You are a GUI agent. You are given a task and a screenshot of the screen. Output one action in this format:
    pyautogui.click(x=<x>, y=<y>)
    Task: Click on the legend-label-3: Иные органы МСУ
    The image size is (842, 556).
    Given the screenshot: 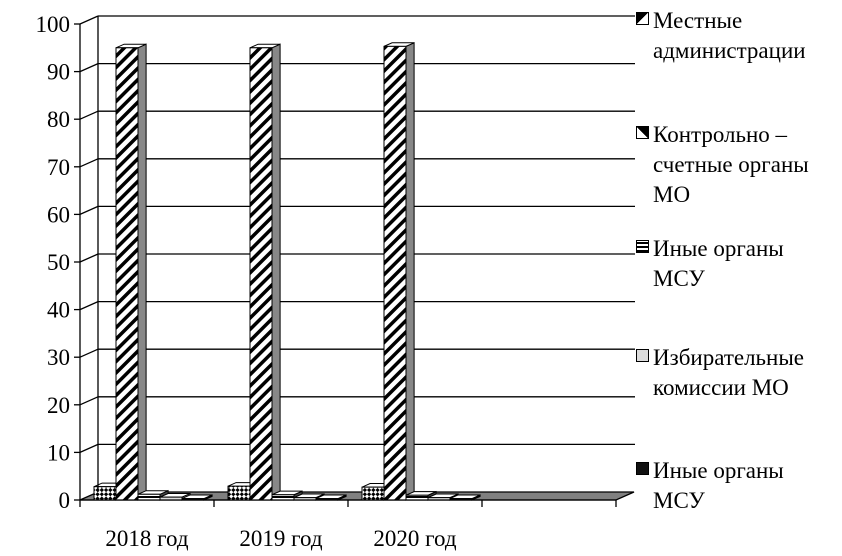 What is the action you would take?
    pyautogui.click(x=718, y=263)
    